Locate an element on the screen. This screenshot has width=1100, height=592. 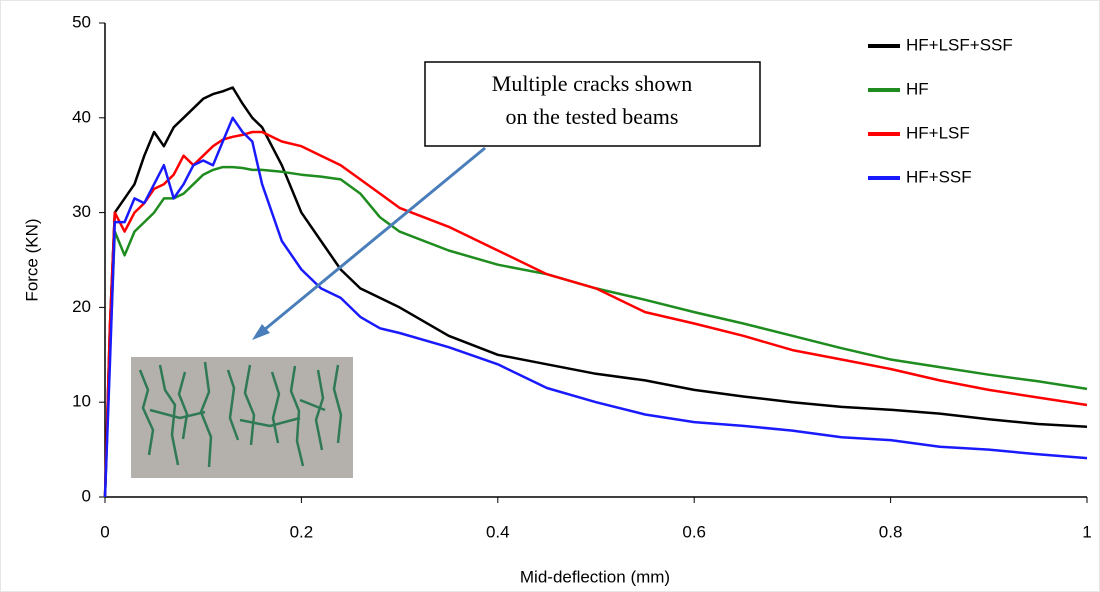
arrow is located at coordinates (371, 241).